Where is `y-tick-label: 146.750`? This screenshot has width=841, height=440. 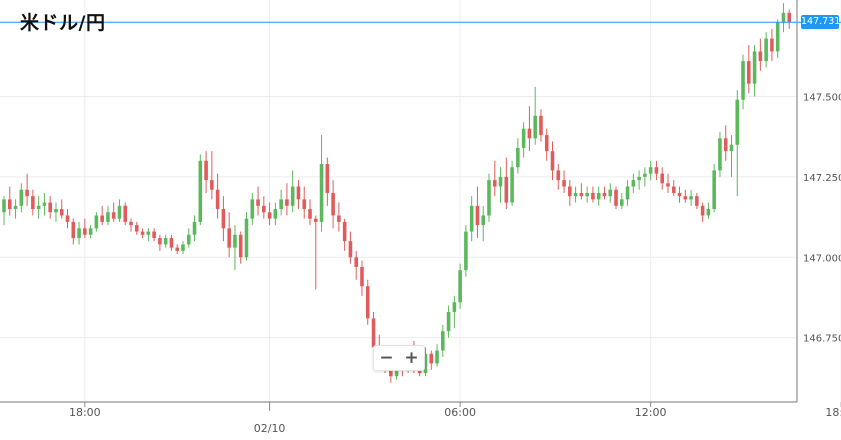 y-tick-label: 146.750 is located at coordinates (822, 339).